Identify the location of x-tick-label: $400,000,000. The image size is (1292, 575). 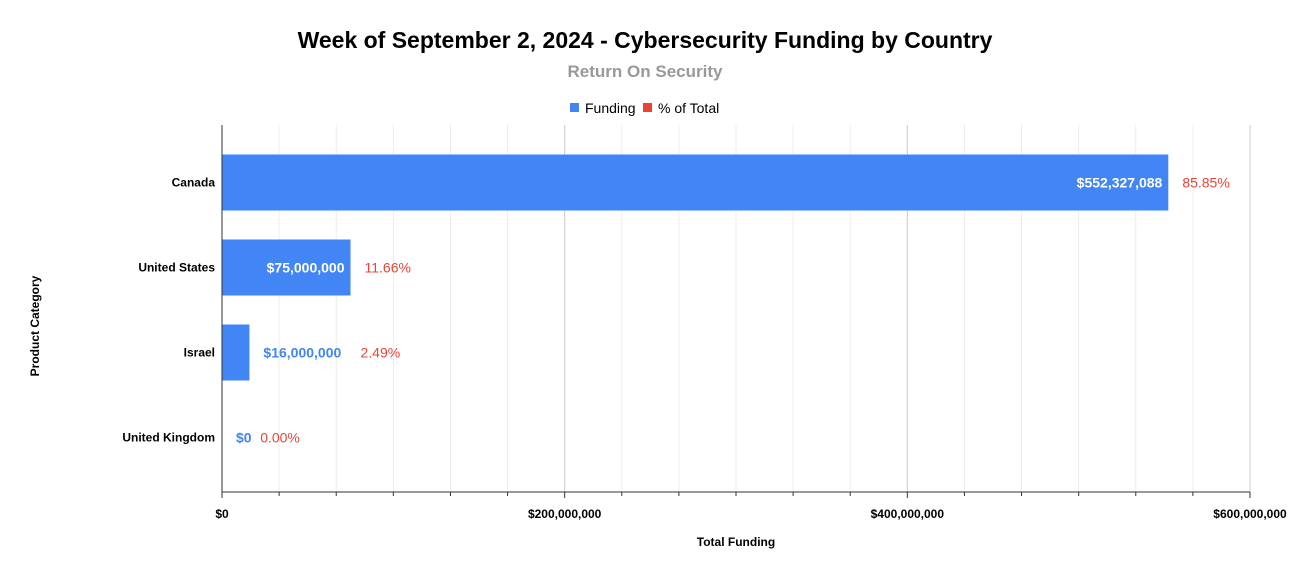
(908, 514).